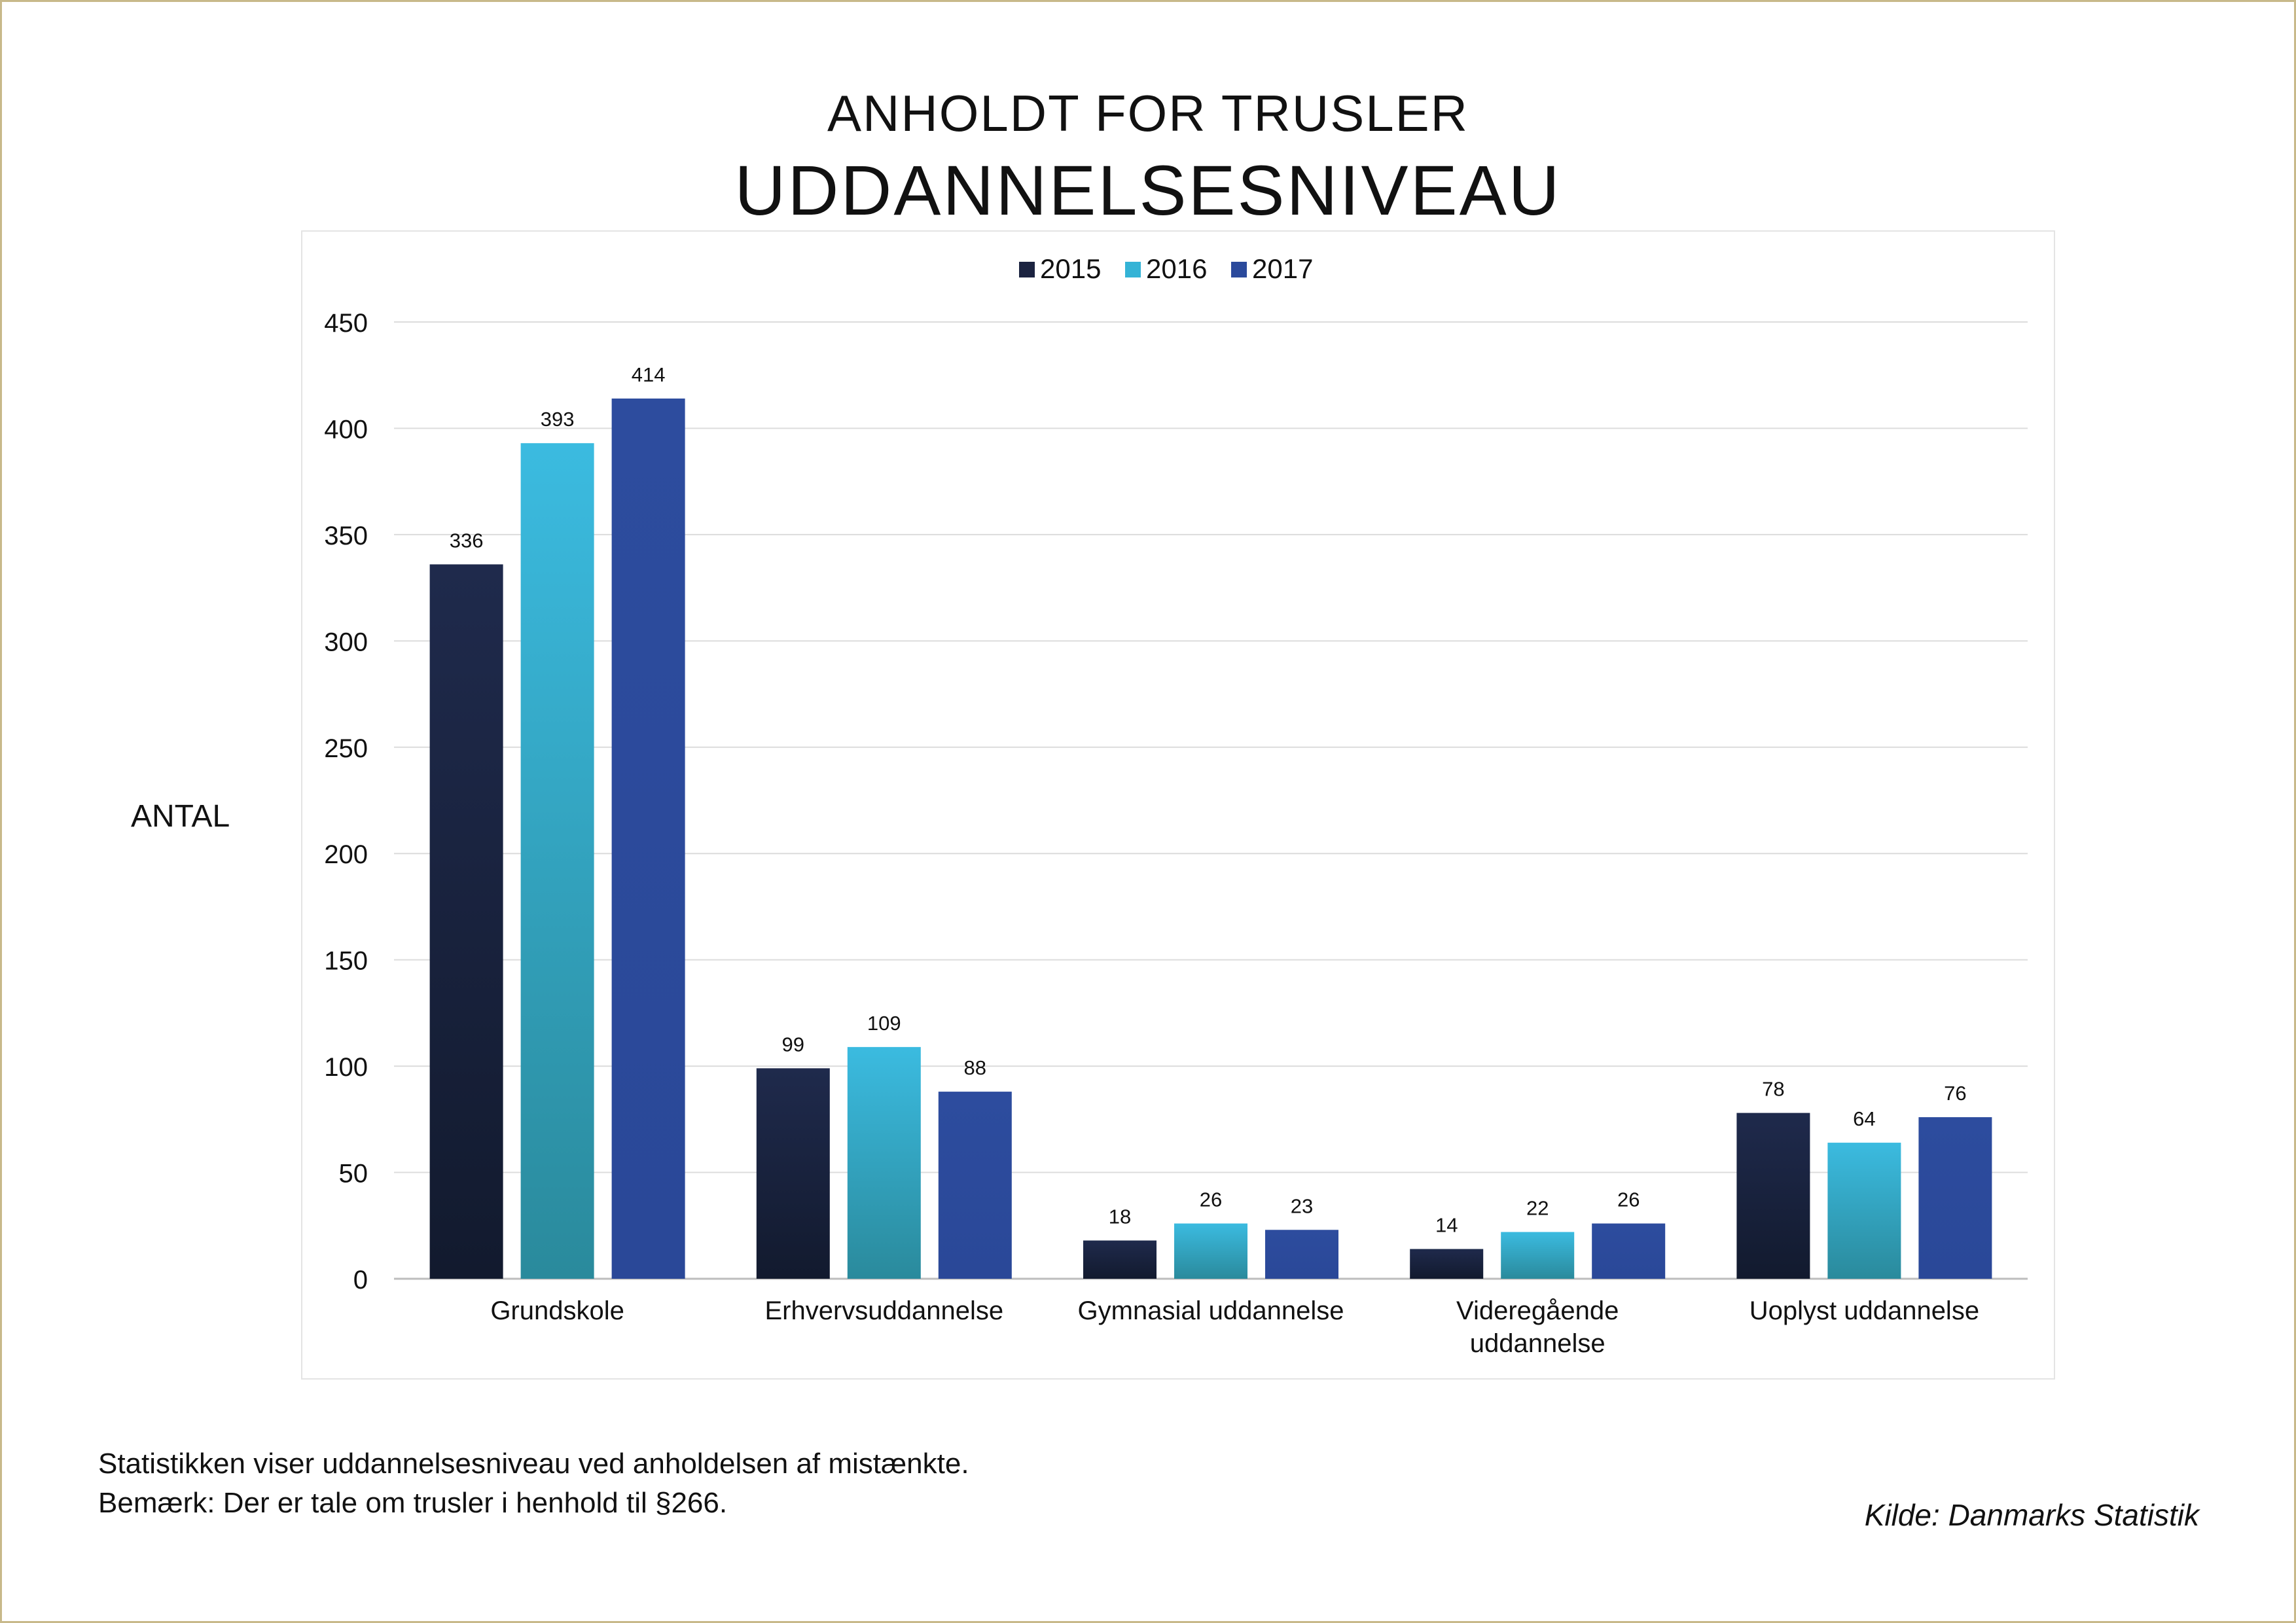  What do you see at coordinates (1070, 269) in the screenshot?
I see `legend-label: 2015` at bounding box center [1070, 269].